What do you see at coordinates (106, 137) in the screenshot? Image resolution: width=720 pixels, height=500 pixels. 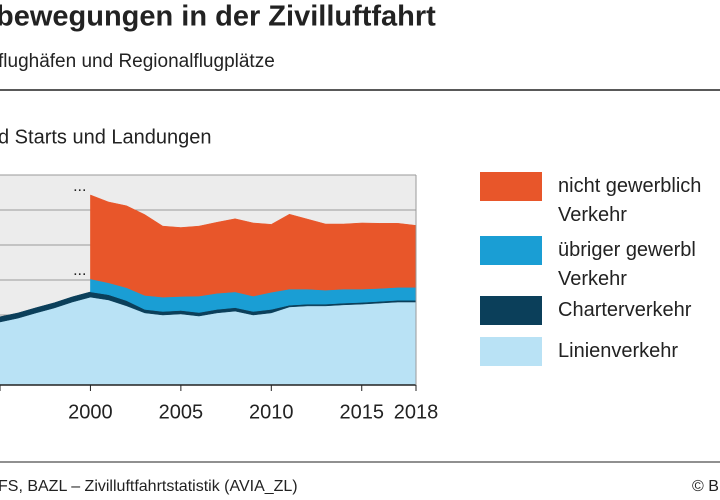 I see `y-axis-label: d Starts und Landungen` at bounding box center [106, 137].